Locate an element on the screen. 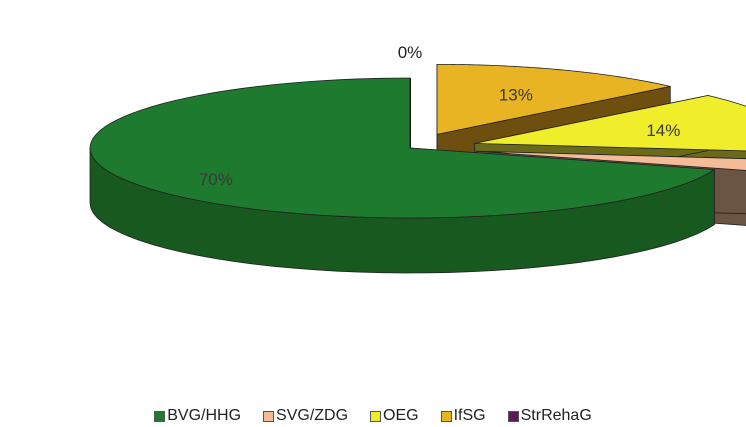  legend-label-bvg-hhg: BVG/HHG is located at coordinates (204, 415).